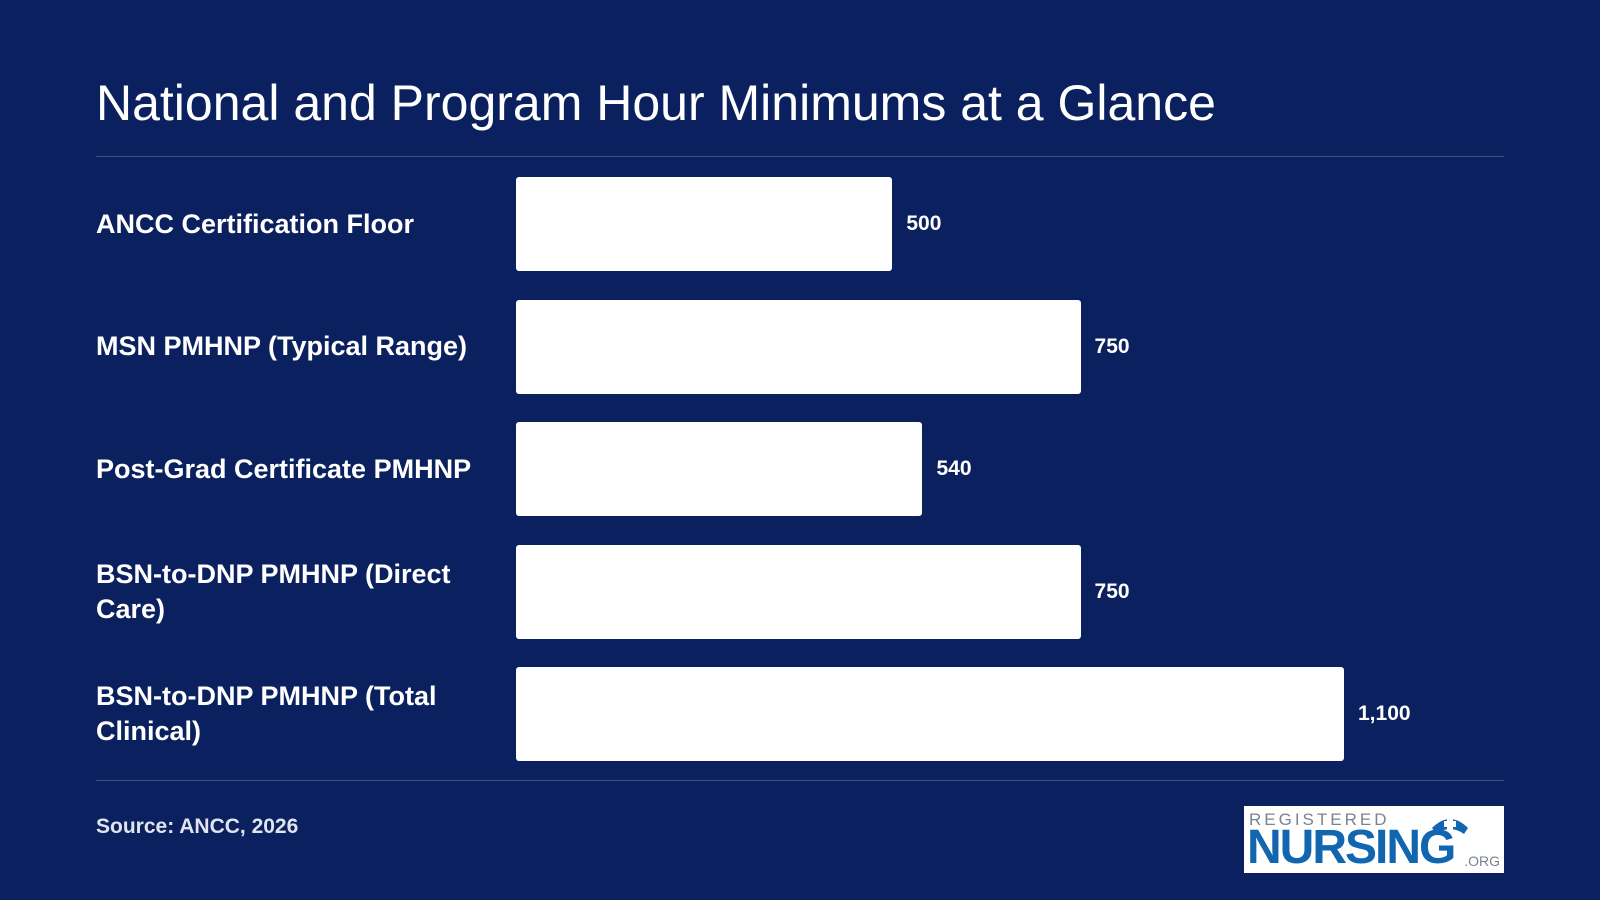 The image size is (1600, 900). Describe the element at coordinates (1351, 847) in the screenshot. I see `logo-main-text: NURSING` at that location.